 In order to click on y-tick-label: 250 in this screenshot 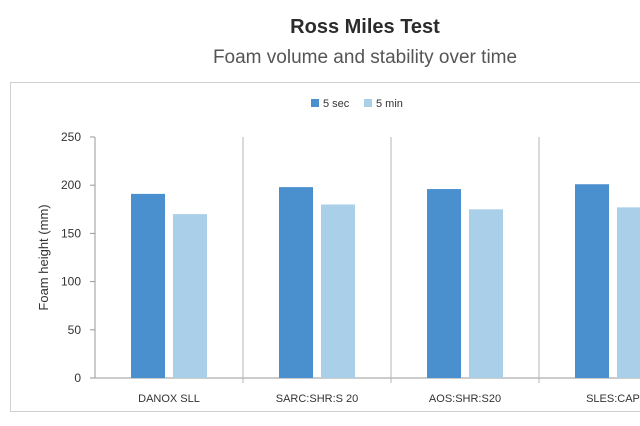, I will do `click(71, 137)`.